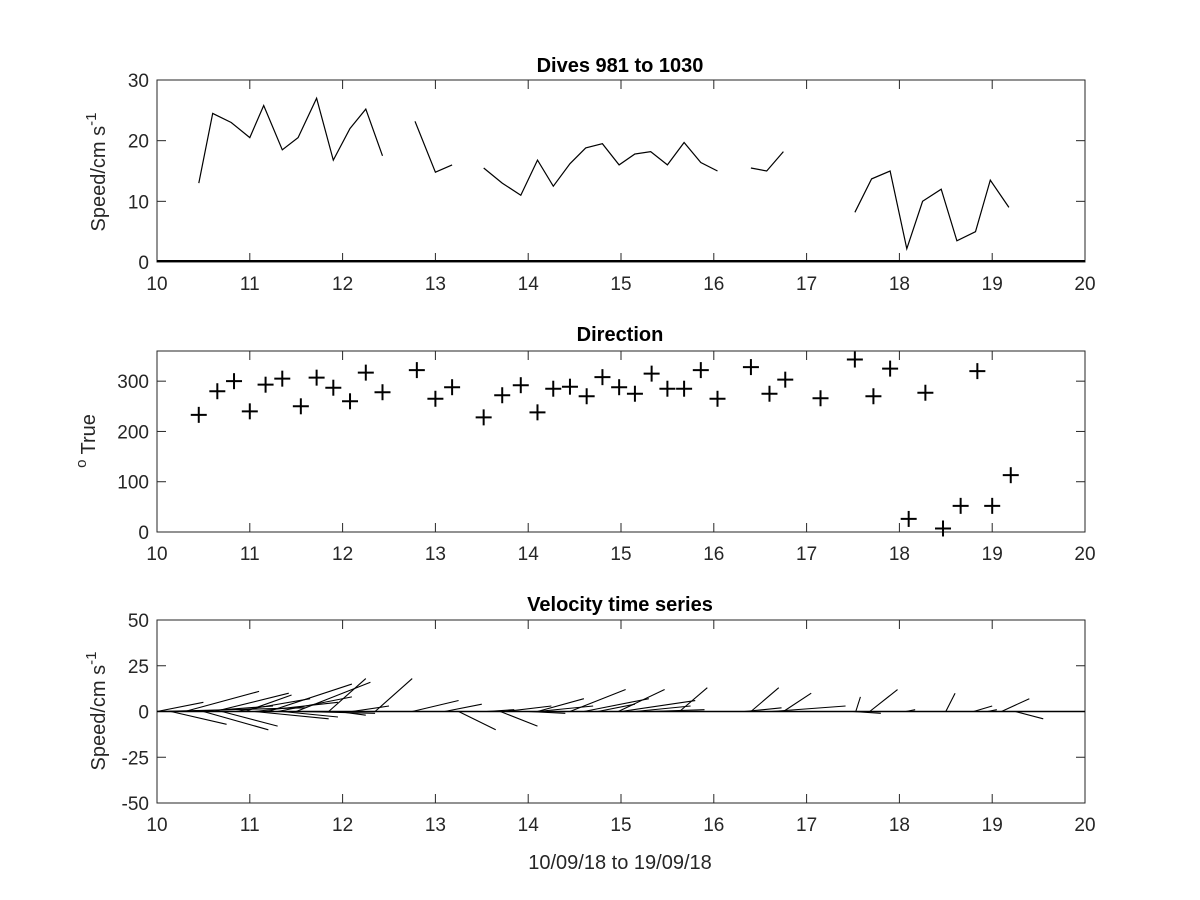 The height and width of the screenshot is (900, 1200). Describe the element at coordinates (143, 263) in the screenshot. I see `speed-y-tick-label: 0` at that location.